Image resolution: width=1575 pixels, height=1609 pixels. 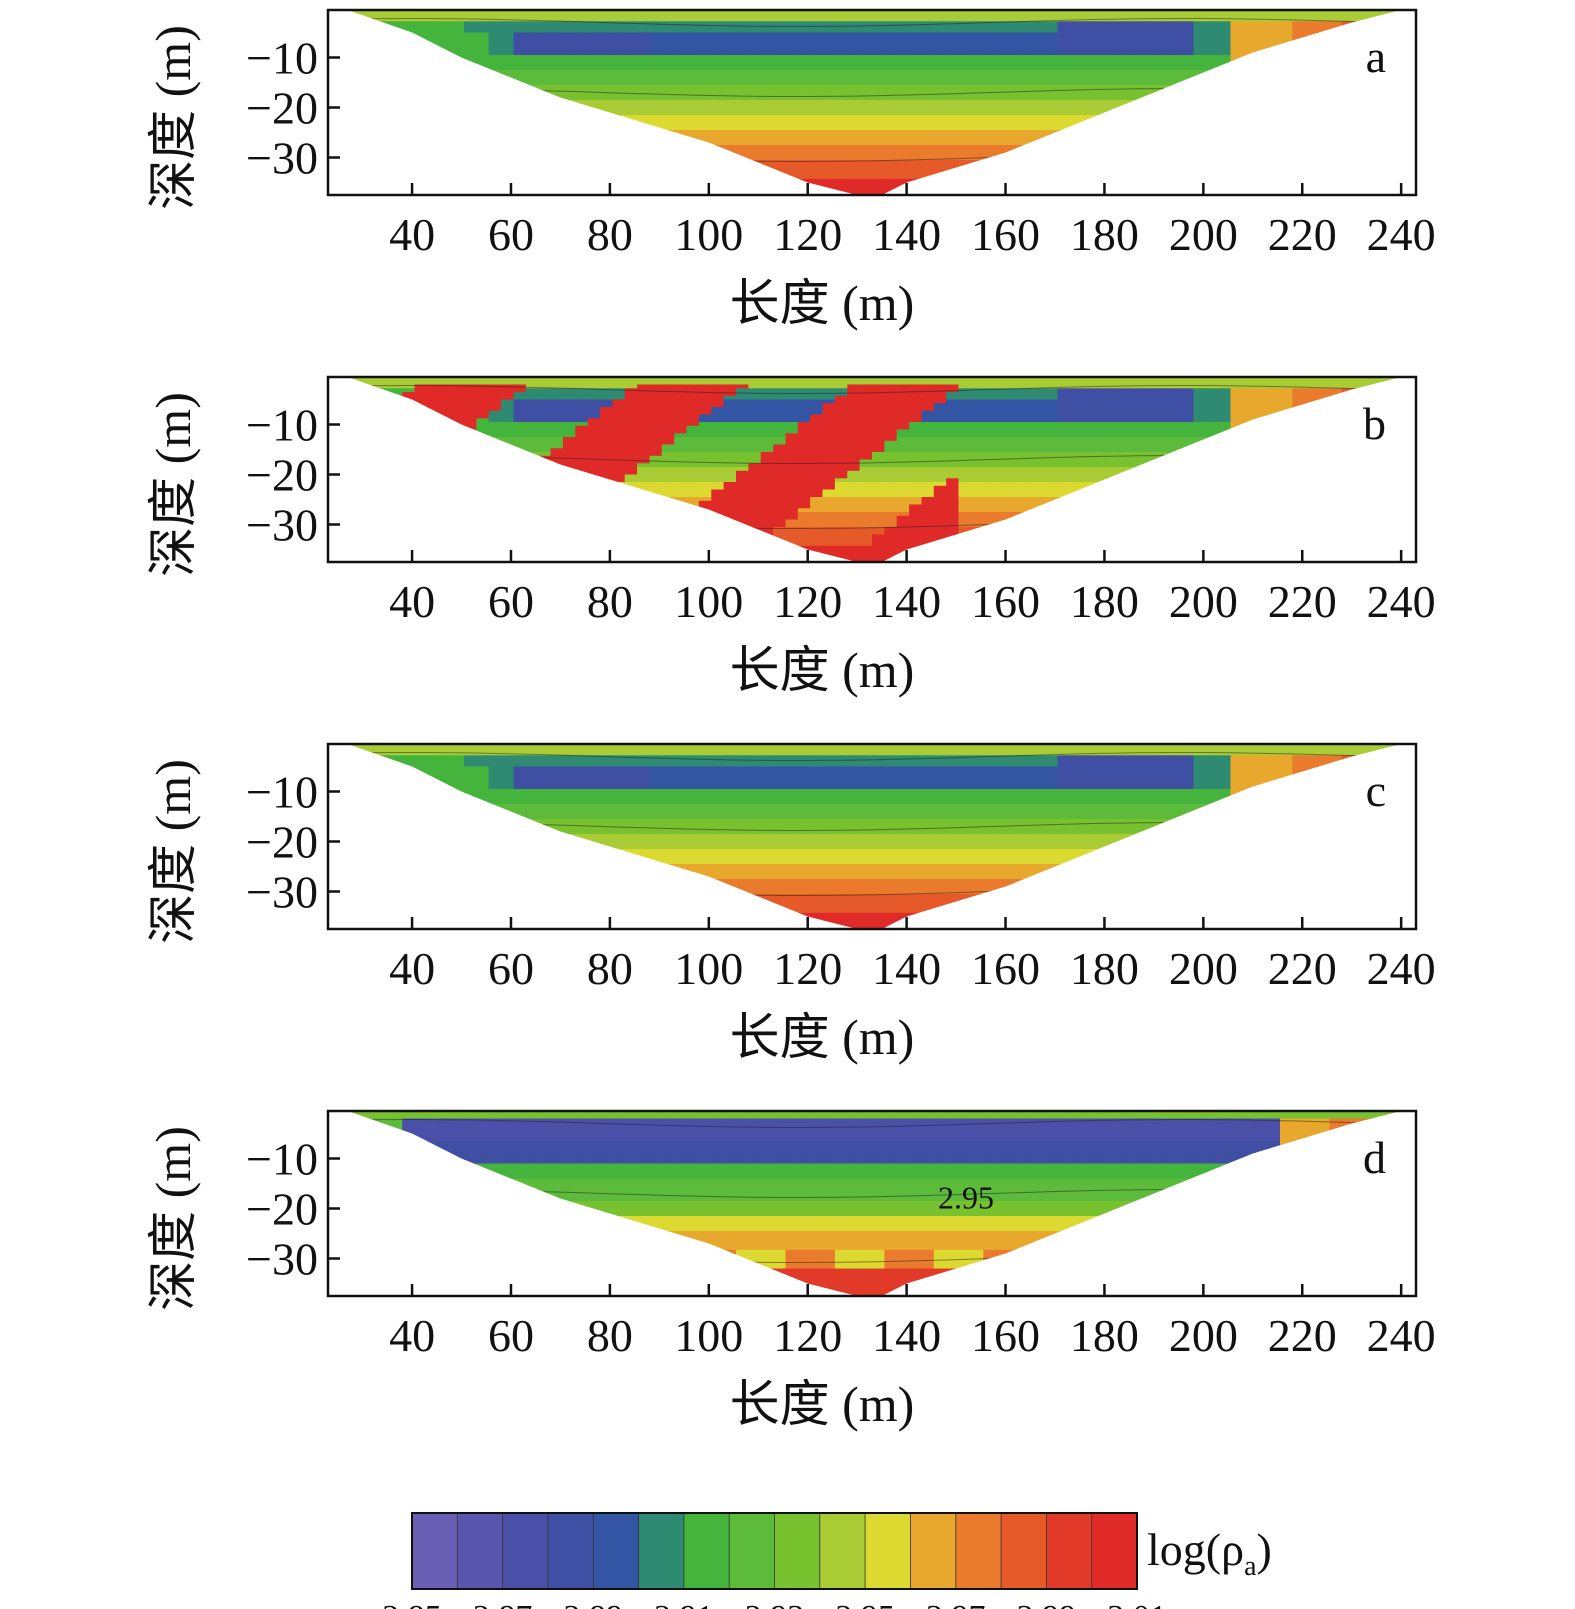 What do you see at coordinates (906, 234) in the screenshot?
I see `x-tick-label: 140` at bounding box center [906, 234].